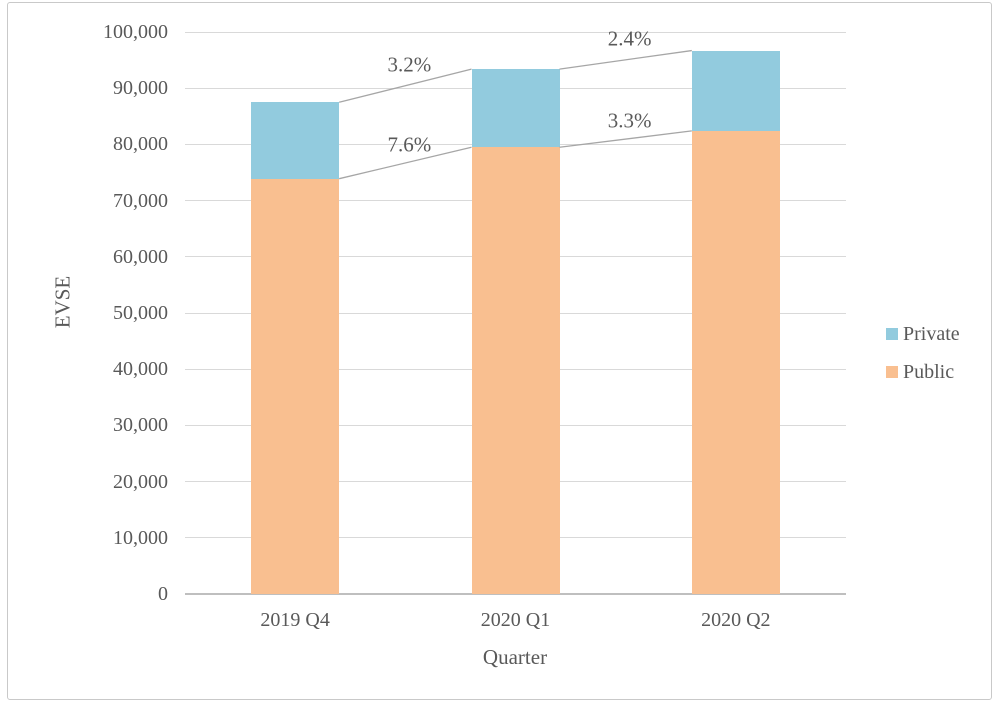 Image resolution: width=1000 pixels, height=706 pixels. What do you see at coordinates (140, 313) in the screenshot?
I see `y-tick-label: 50,000` at bounding box center [140, 313].